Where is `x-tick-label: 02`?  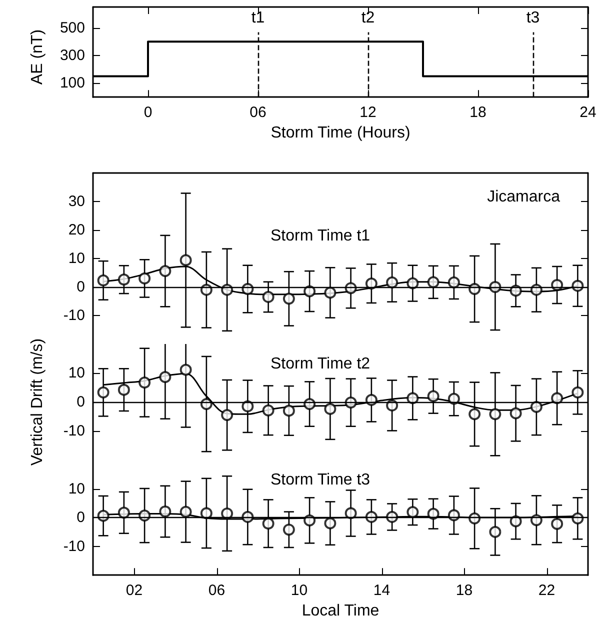
x-tick-label: 02 is located at coordinates (134, 591).